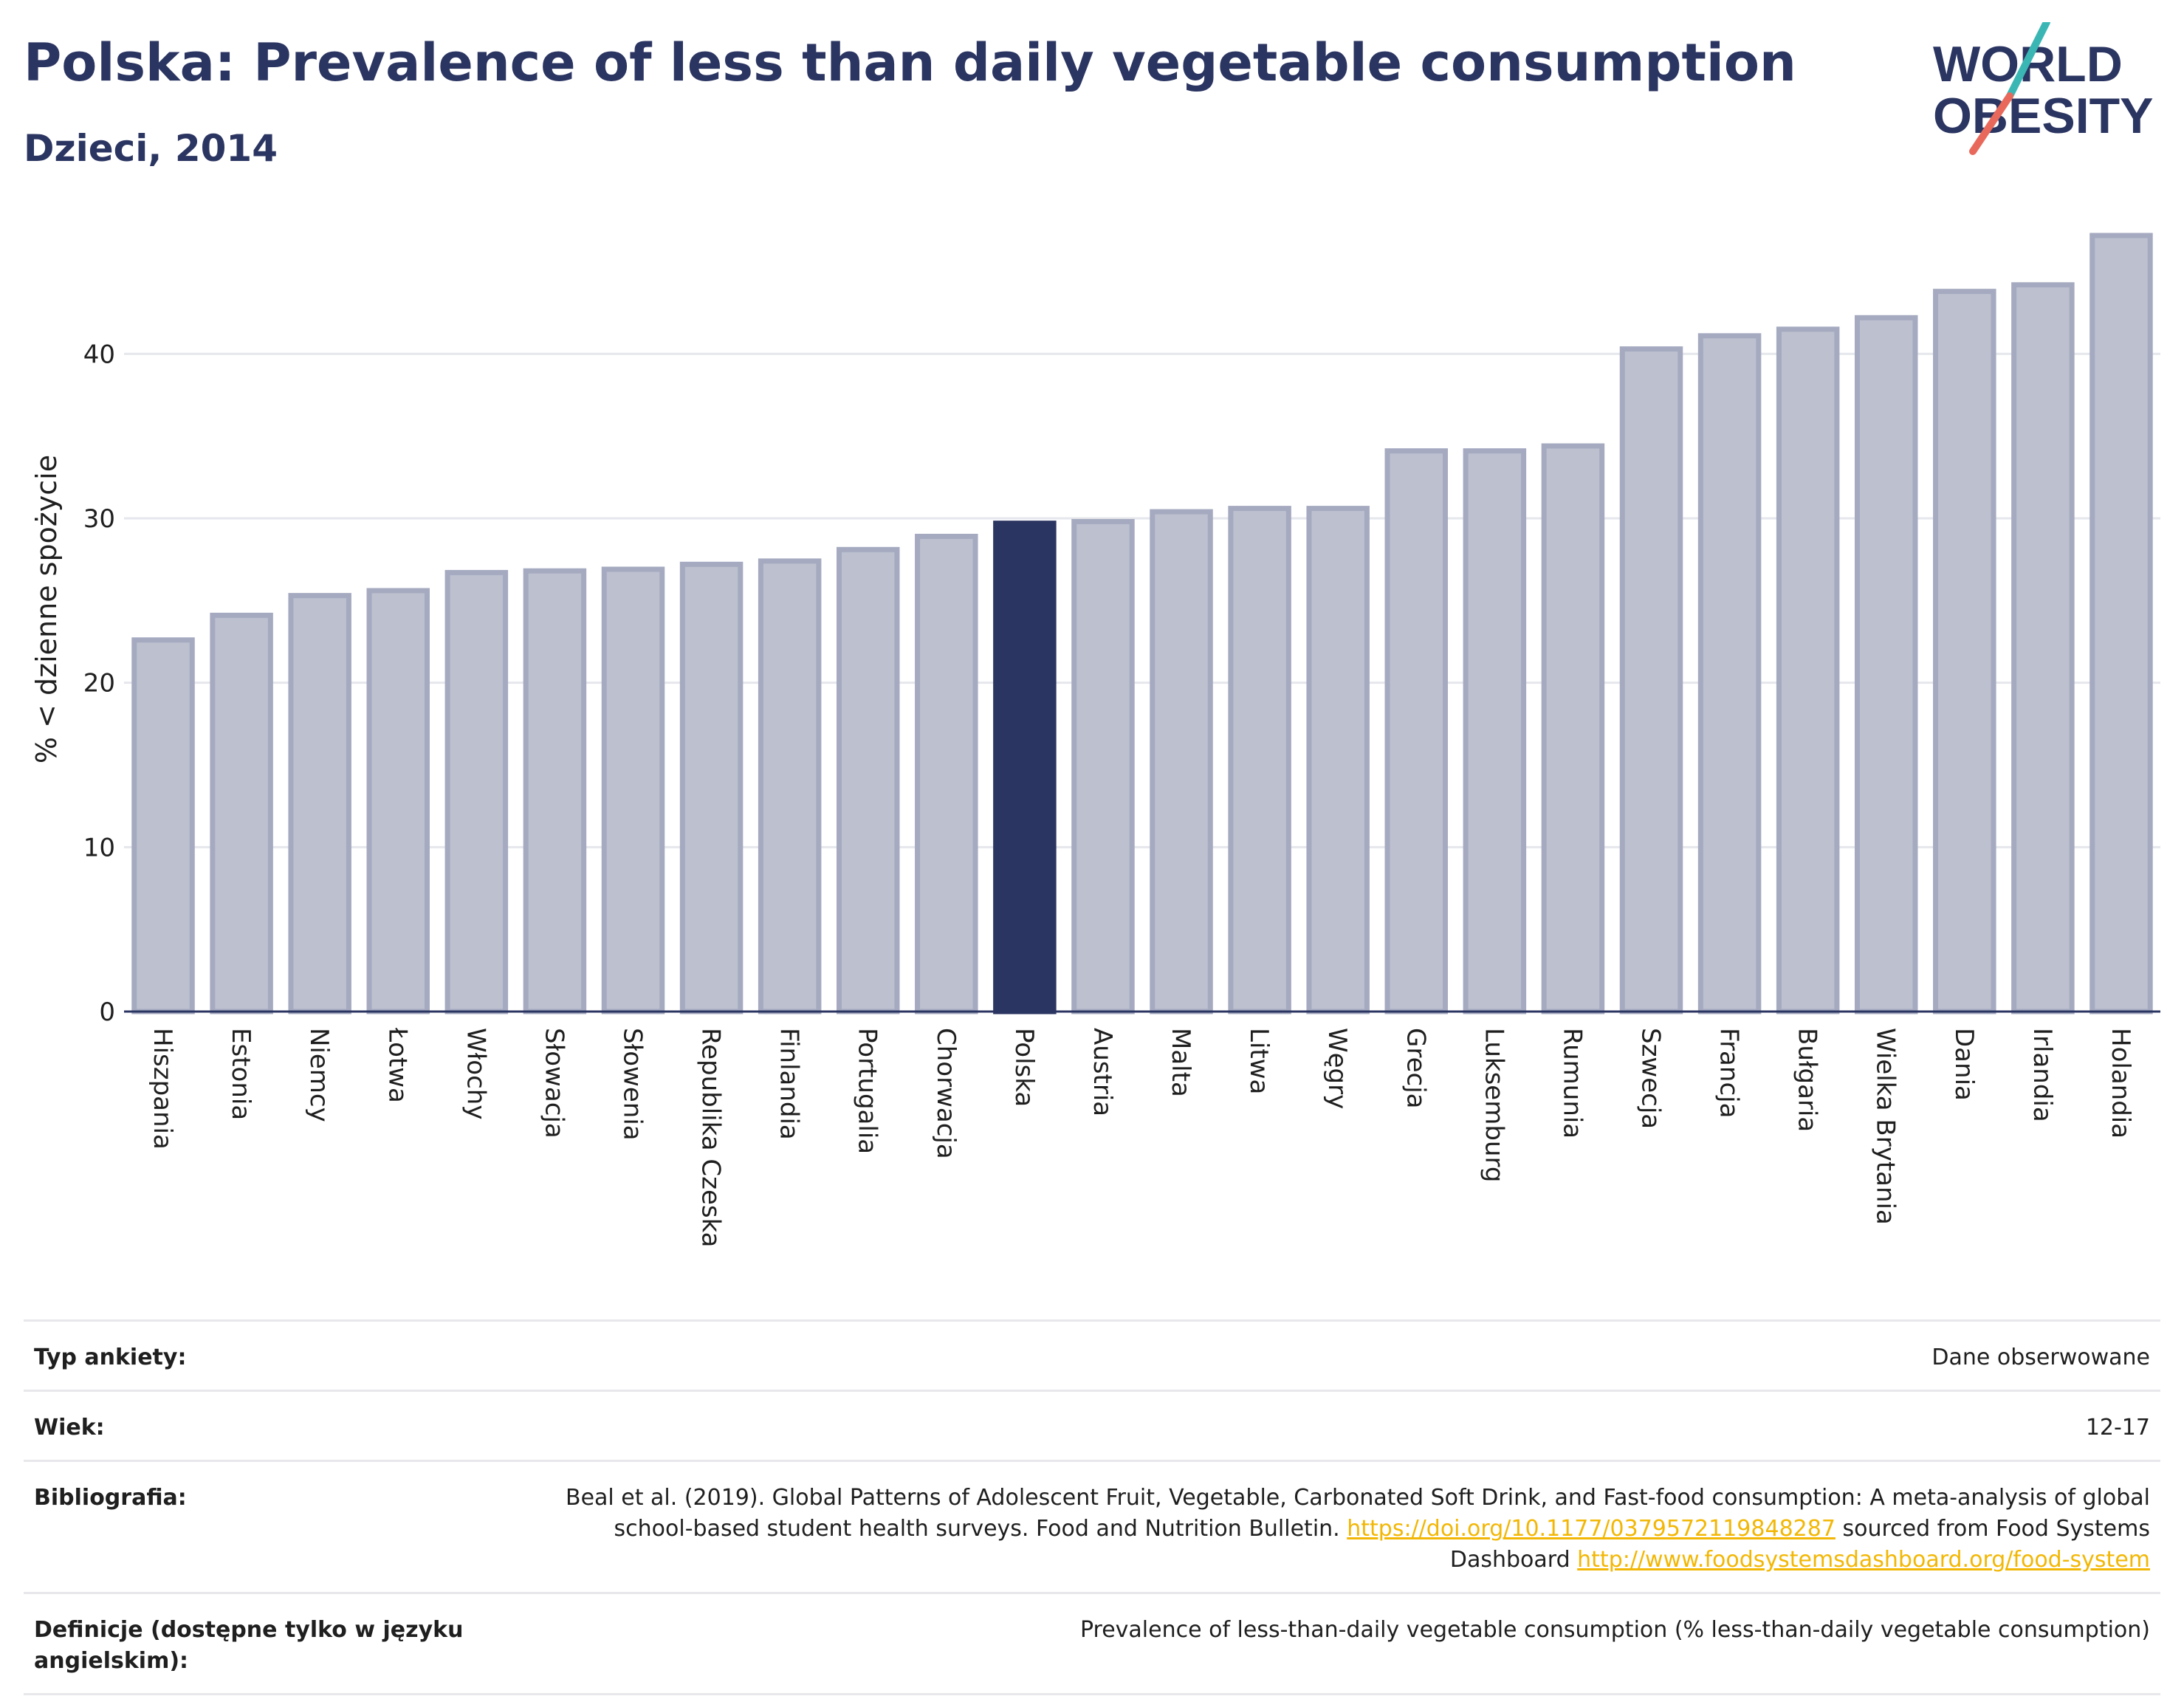 The image size is (2184, 1696). I want to click on x-tick-label: Irlandia, so click(2042, 1075).